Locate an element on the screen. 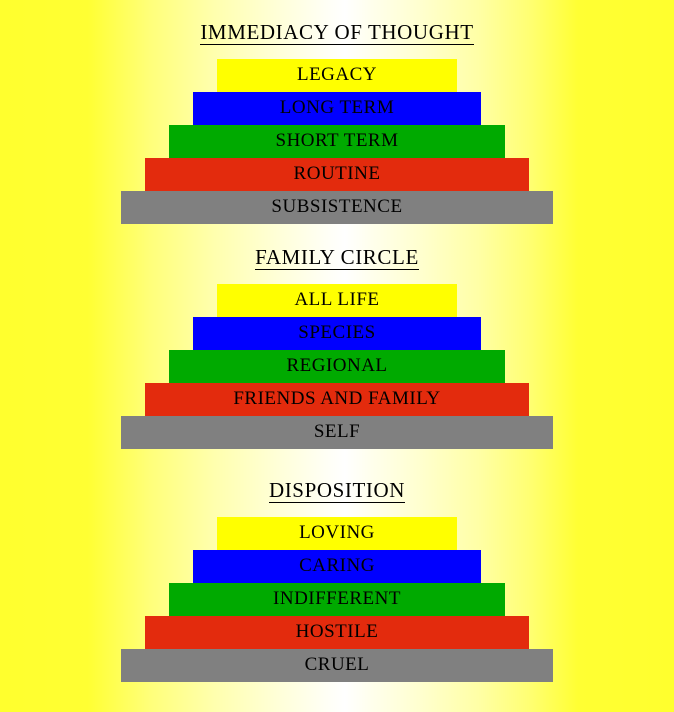  pyramid-level-label: CRUEL is located at coordinates (337, 664).